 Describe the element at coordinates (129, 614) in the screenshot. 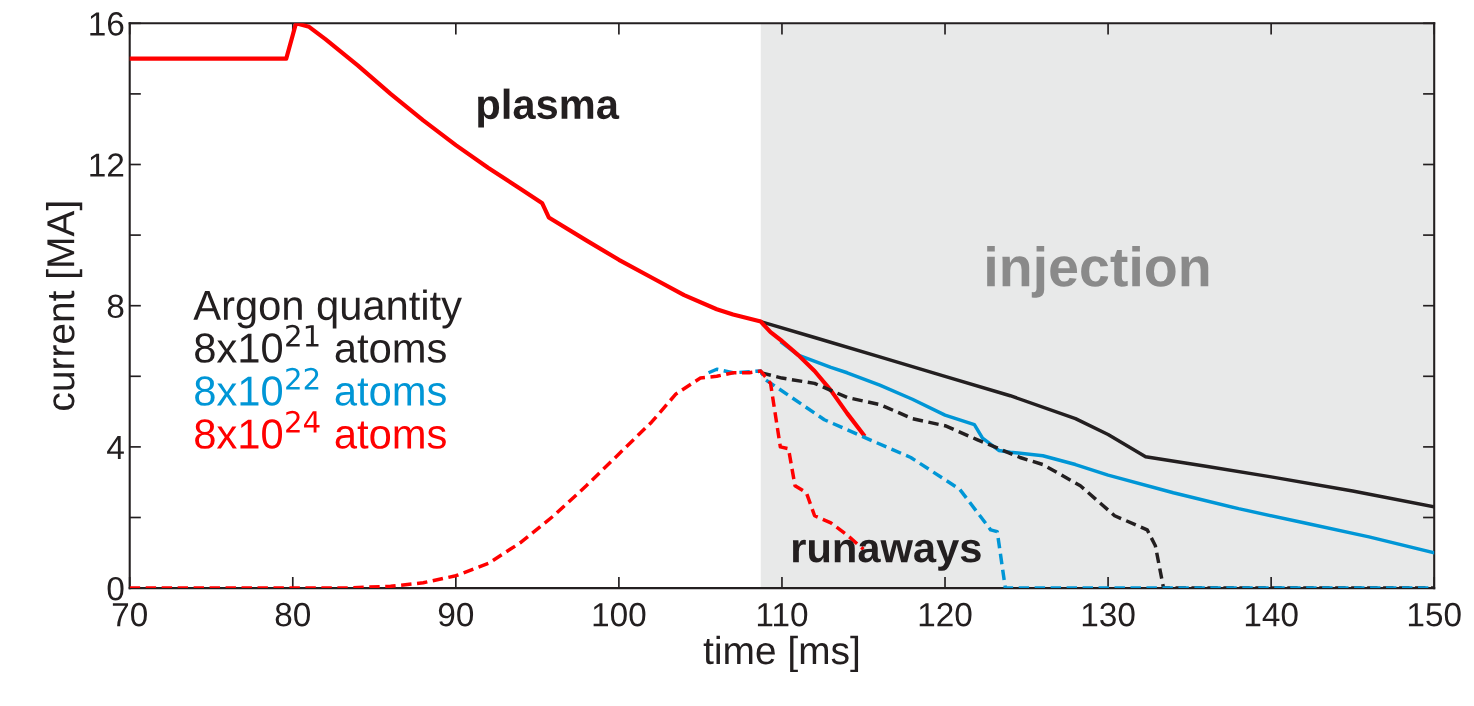

I see `x-tick-label: 70` at that location.